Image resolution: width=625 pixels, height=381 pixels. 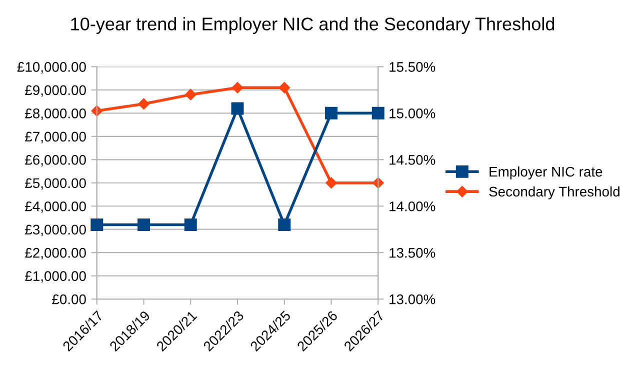 What do you see at coordinates (554, 193) in the screenshot?
I see `legend-label: Secondary Threshold` at bounding box center [554, 193].